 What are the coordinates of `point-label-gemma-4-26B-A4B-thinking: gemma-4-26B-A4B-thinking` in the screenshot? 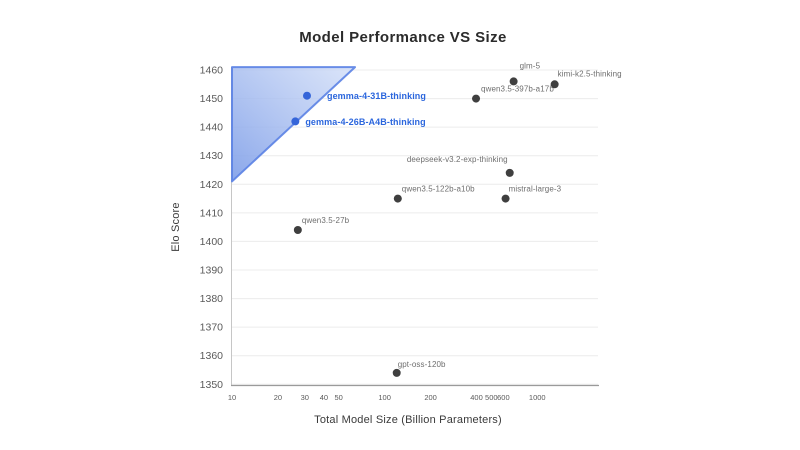 It's located at (365, 122).